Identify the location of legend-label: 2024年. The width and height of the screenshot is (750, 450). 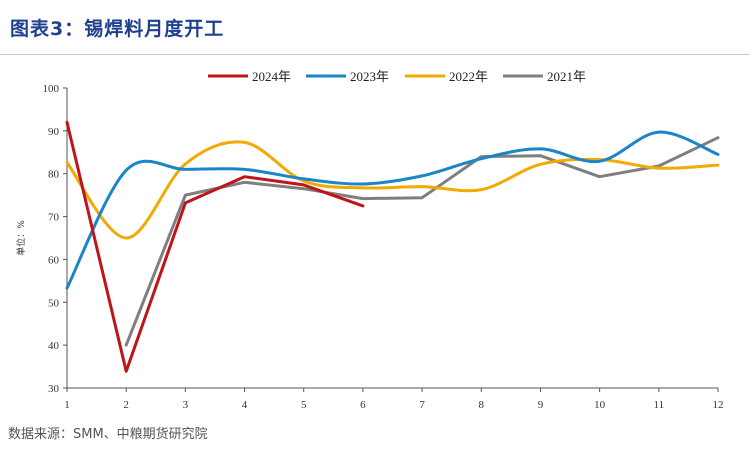
(271, 76).